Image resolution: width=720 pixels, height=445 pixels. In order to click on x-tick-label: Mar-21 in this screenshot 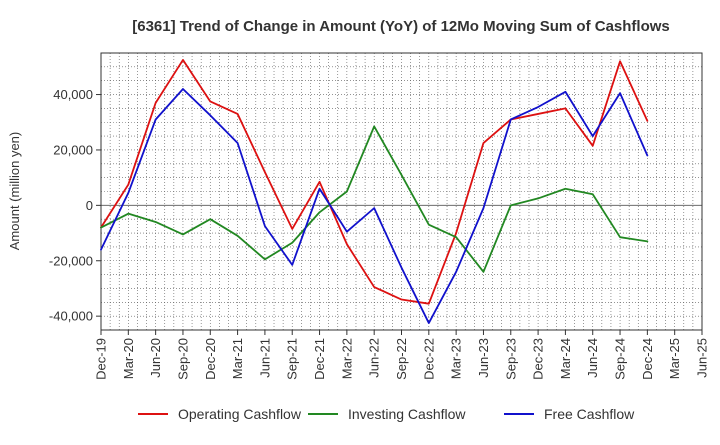, I will do `click(237, 358)`.